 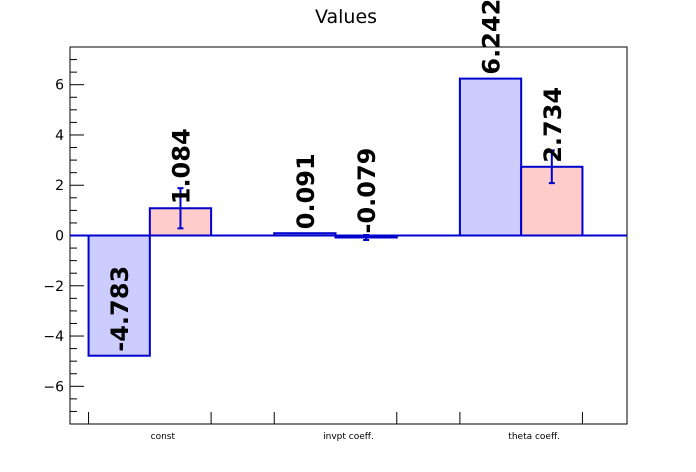 I want to click on y-tick-label: 6, so click(x=59, y=86).